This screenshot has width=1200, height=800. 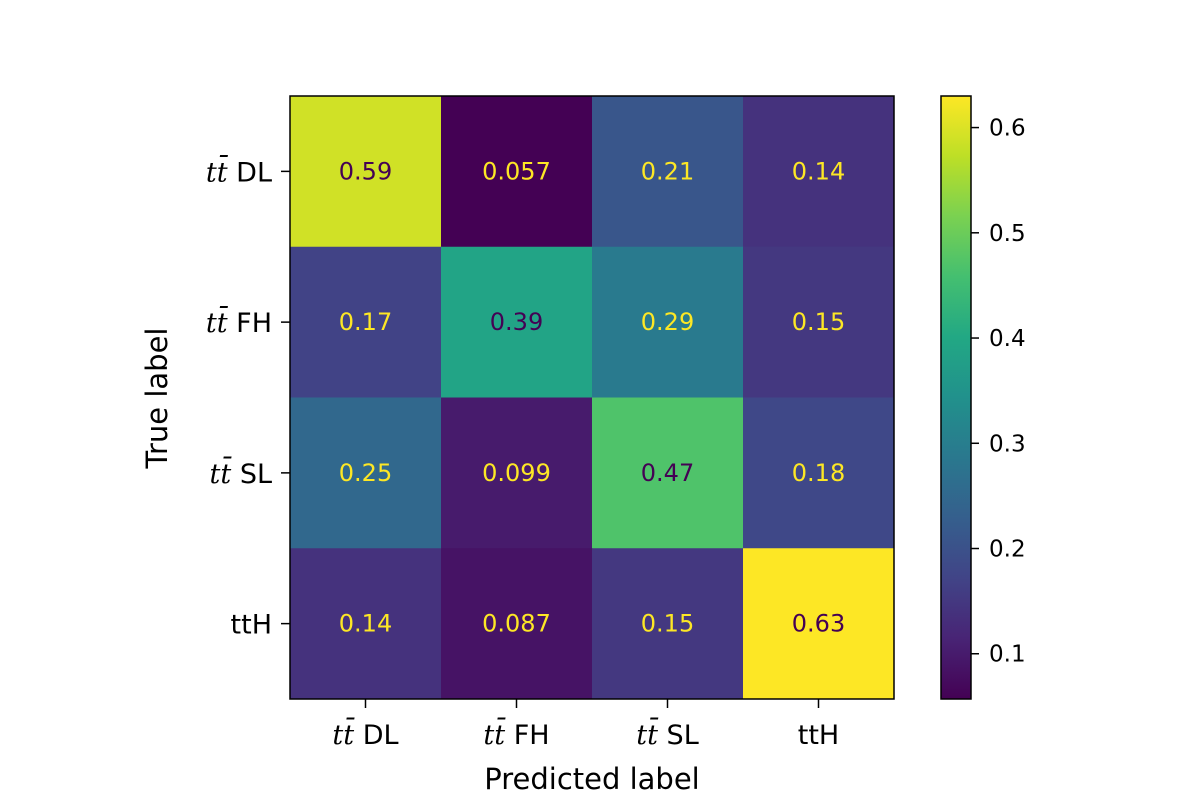 What do you see at coordinates (1007, 655) in the screenshot?
I see `colorbar-tick-label: 0.1` at bounding box center [1007, 655].